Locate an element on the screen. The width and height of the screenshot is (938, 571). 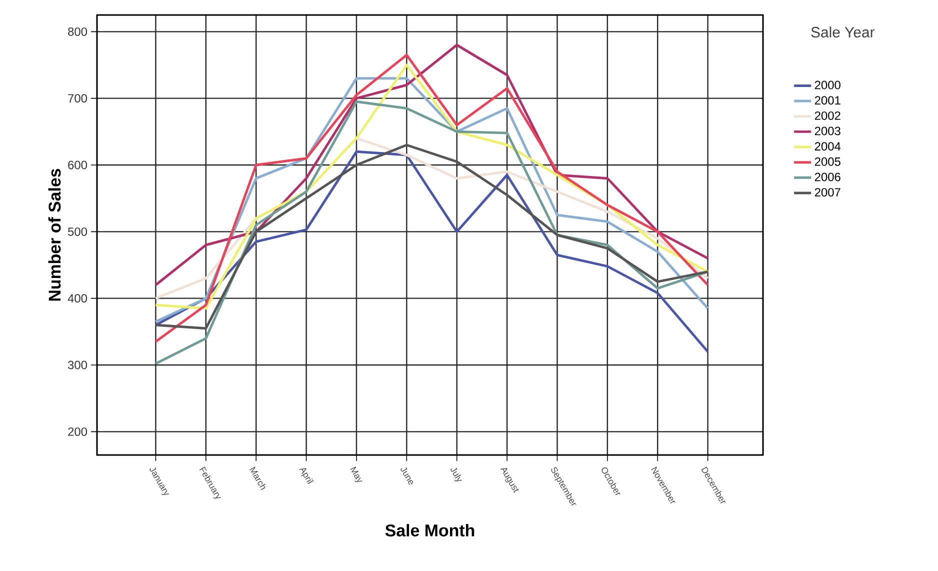
legend-label: 2006 is located at coordinates (827, 177).